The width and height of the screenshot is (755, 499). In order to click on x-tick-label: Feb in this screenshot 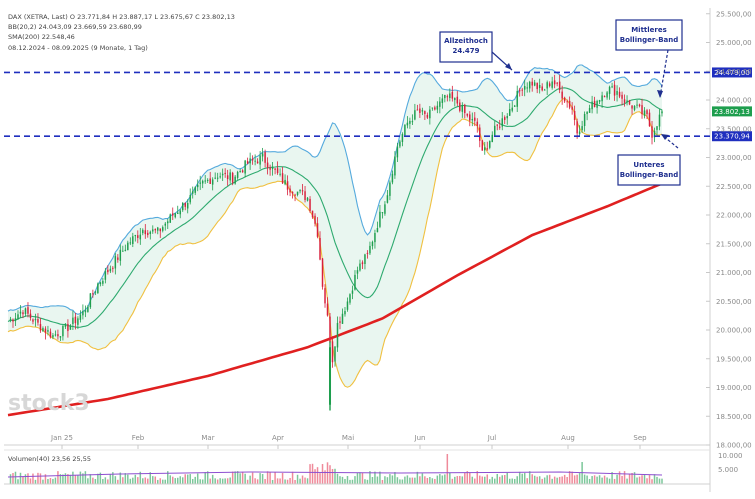, I will do `click(138, 438)`.